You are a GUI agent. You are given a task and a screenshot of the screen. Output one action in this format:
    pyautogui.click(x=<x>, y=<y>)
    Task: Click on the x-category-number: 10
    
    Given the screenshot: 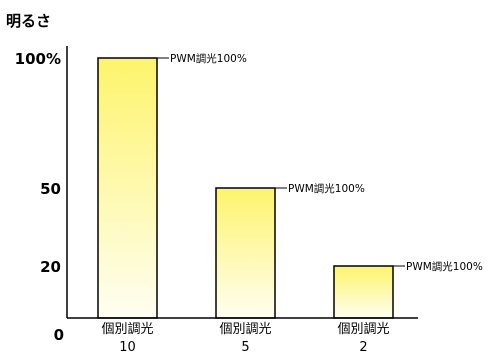 What is the action you would take?
    pyautogui.click(x=127, y=347)
    